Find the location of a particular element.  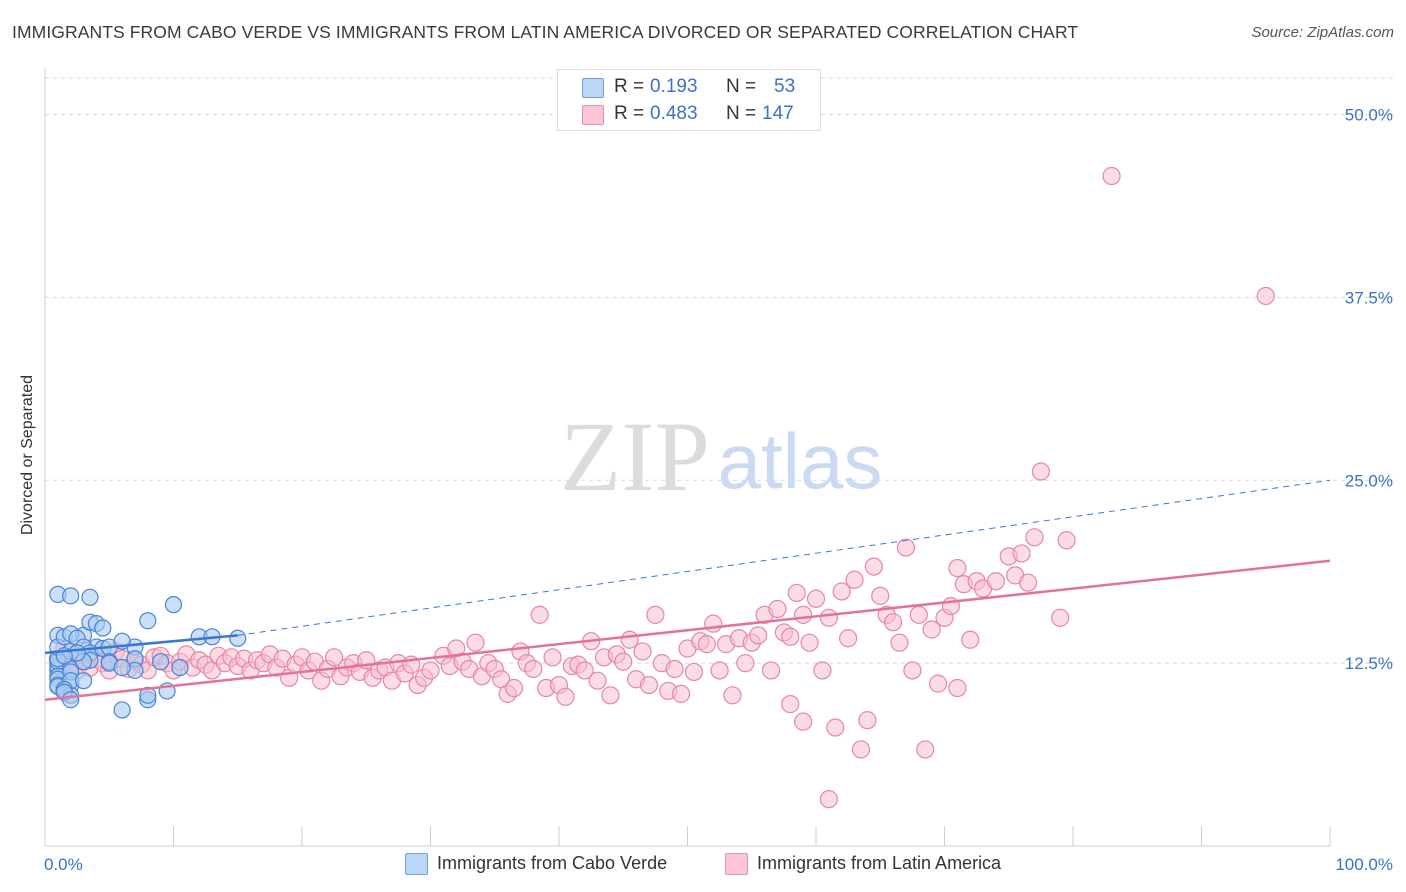

y-axis-label: Divorced or Separated is located at coordinates (27, 455).